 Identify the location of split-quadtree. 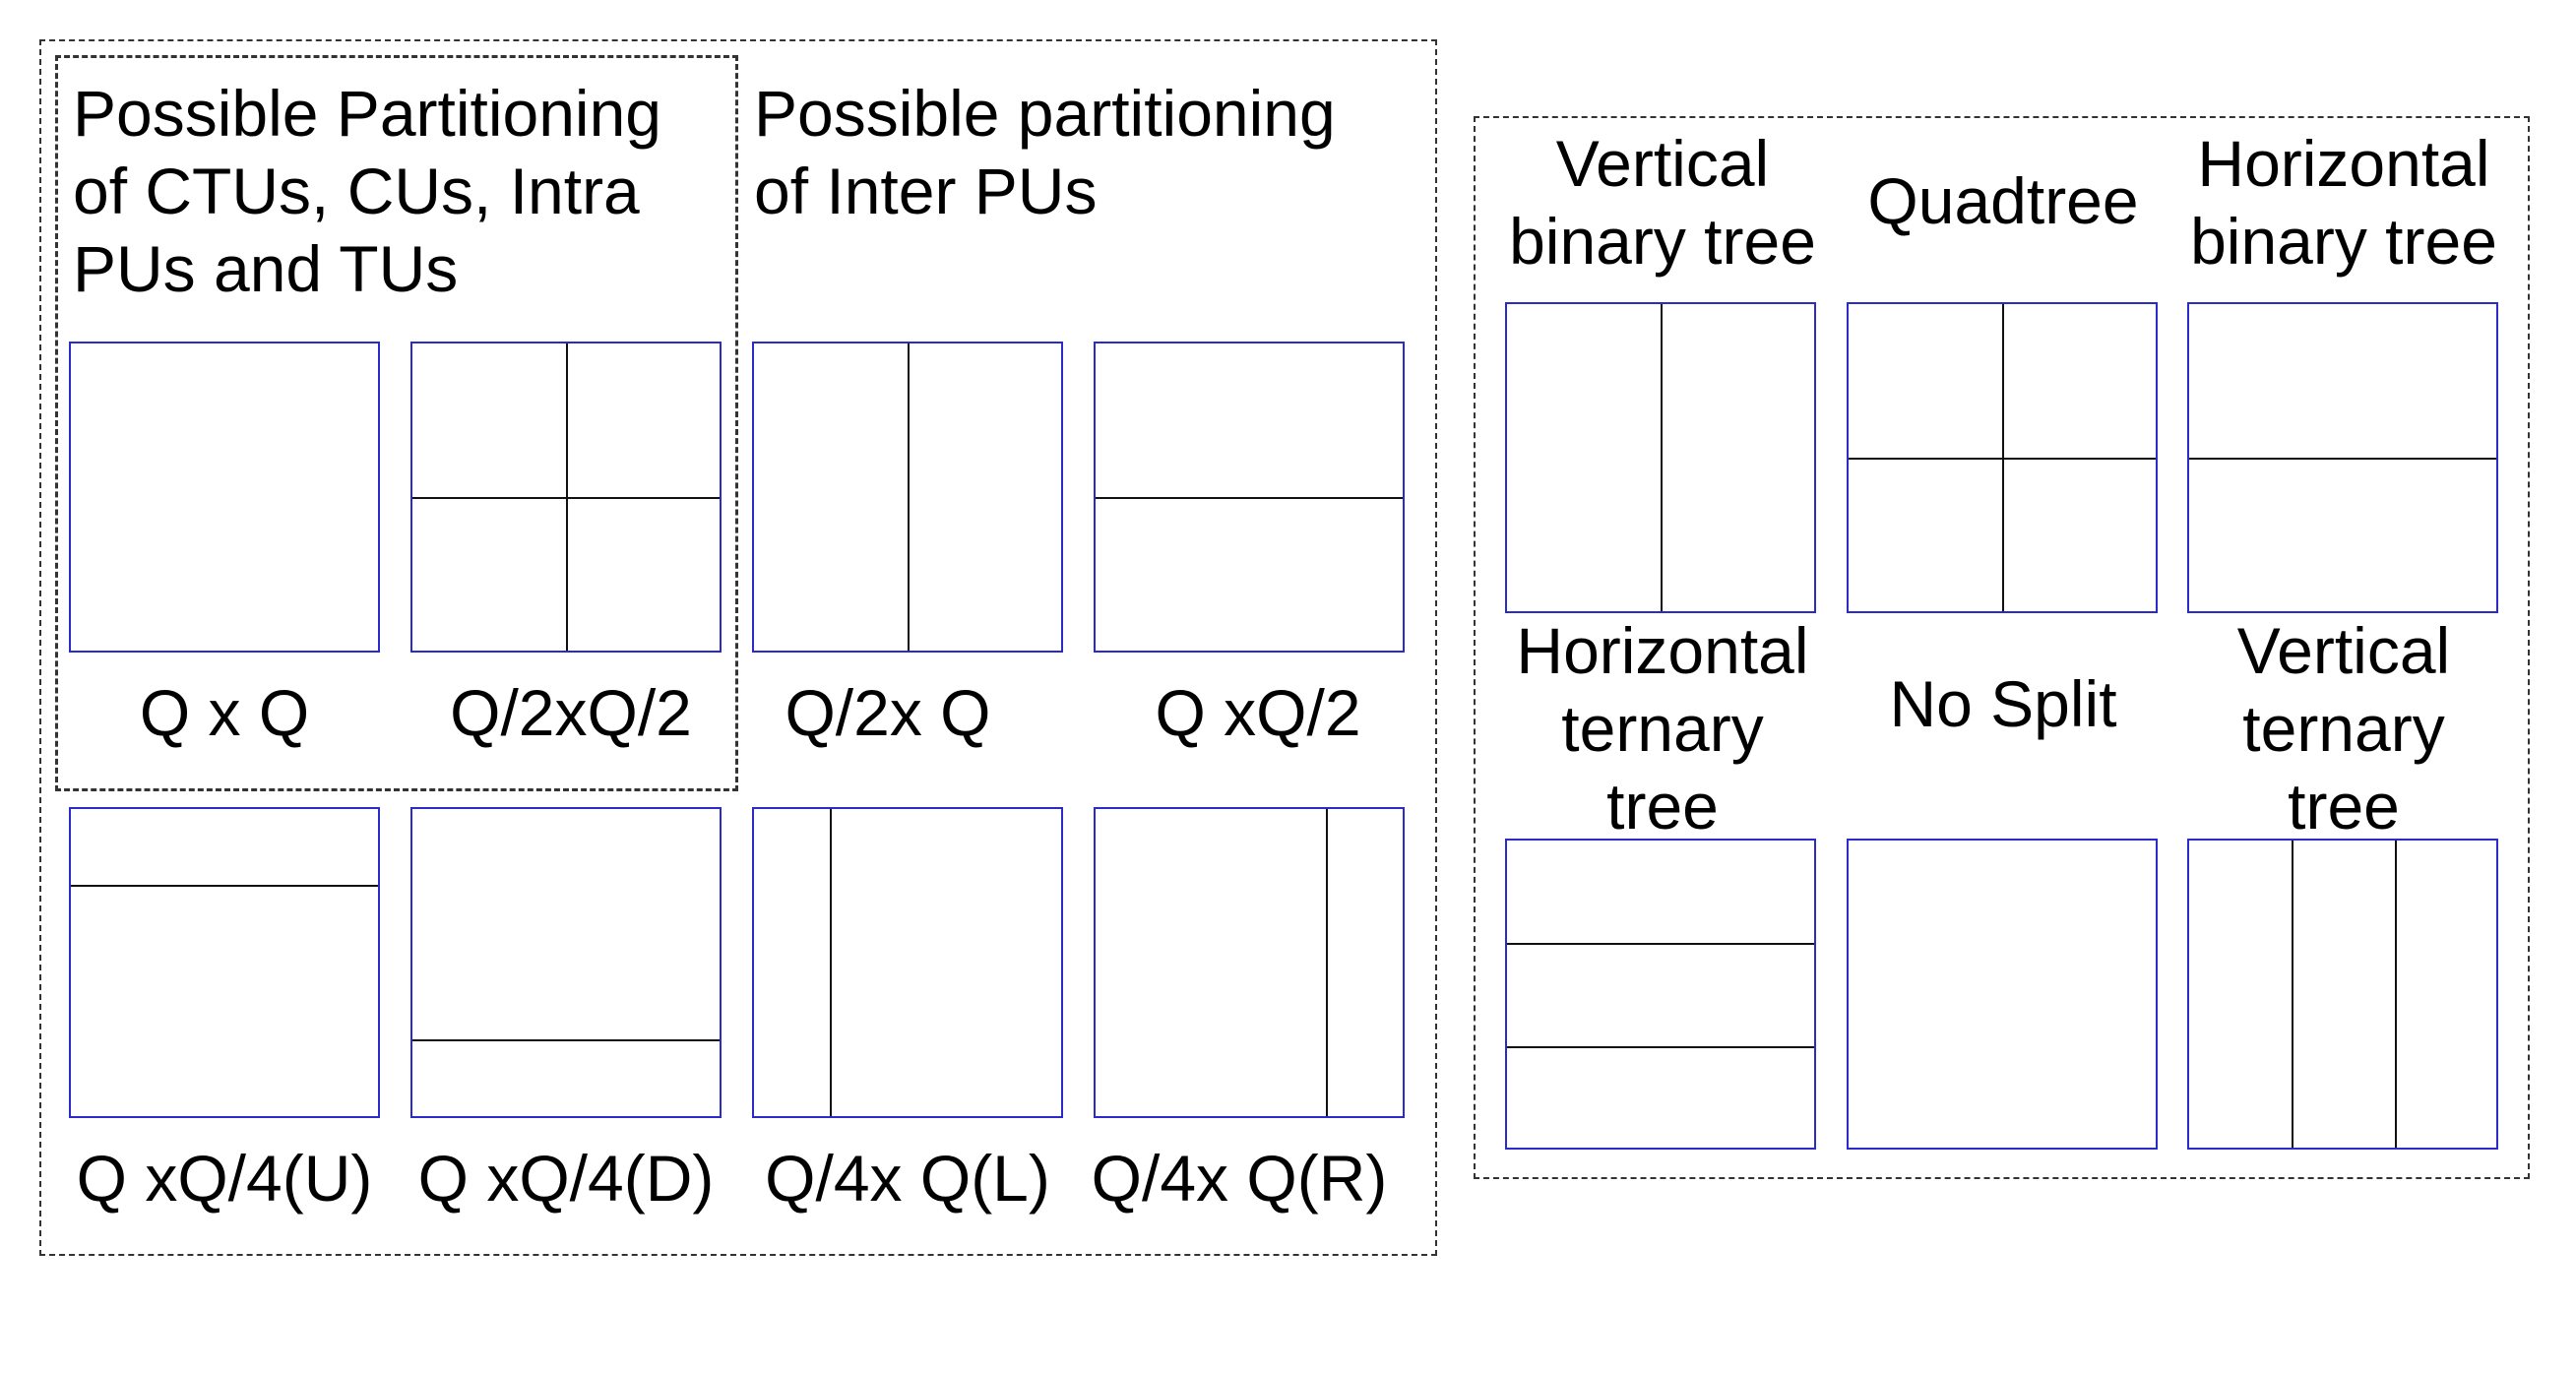
(2002, 457).